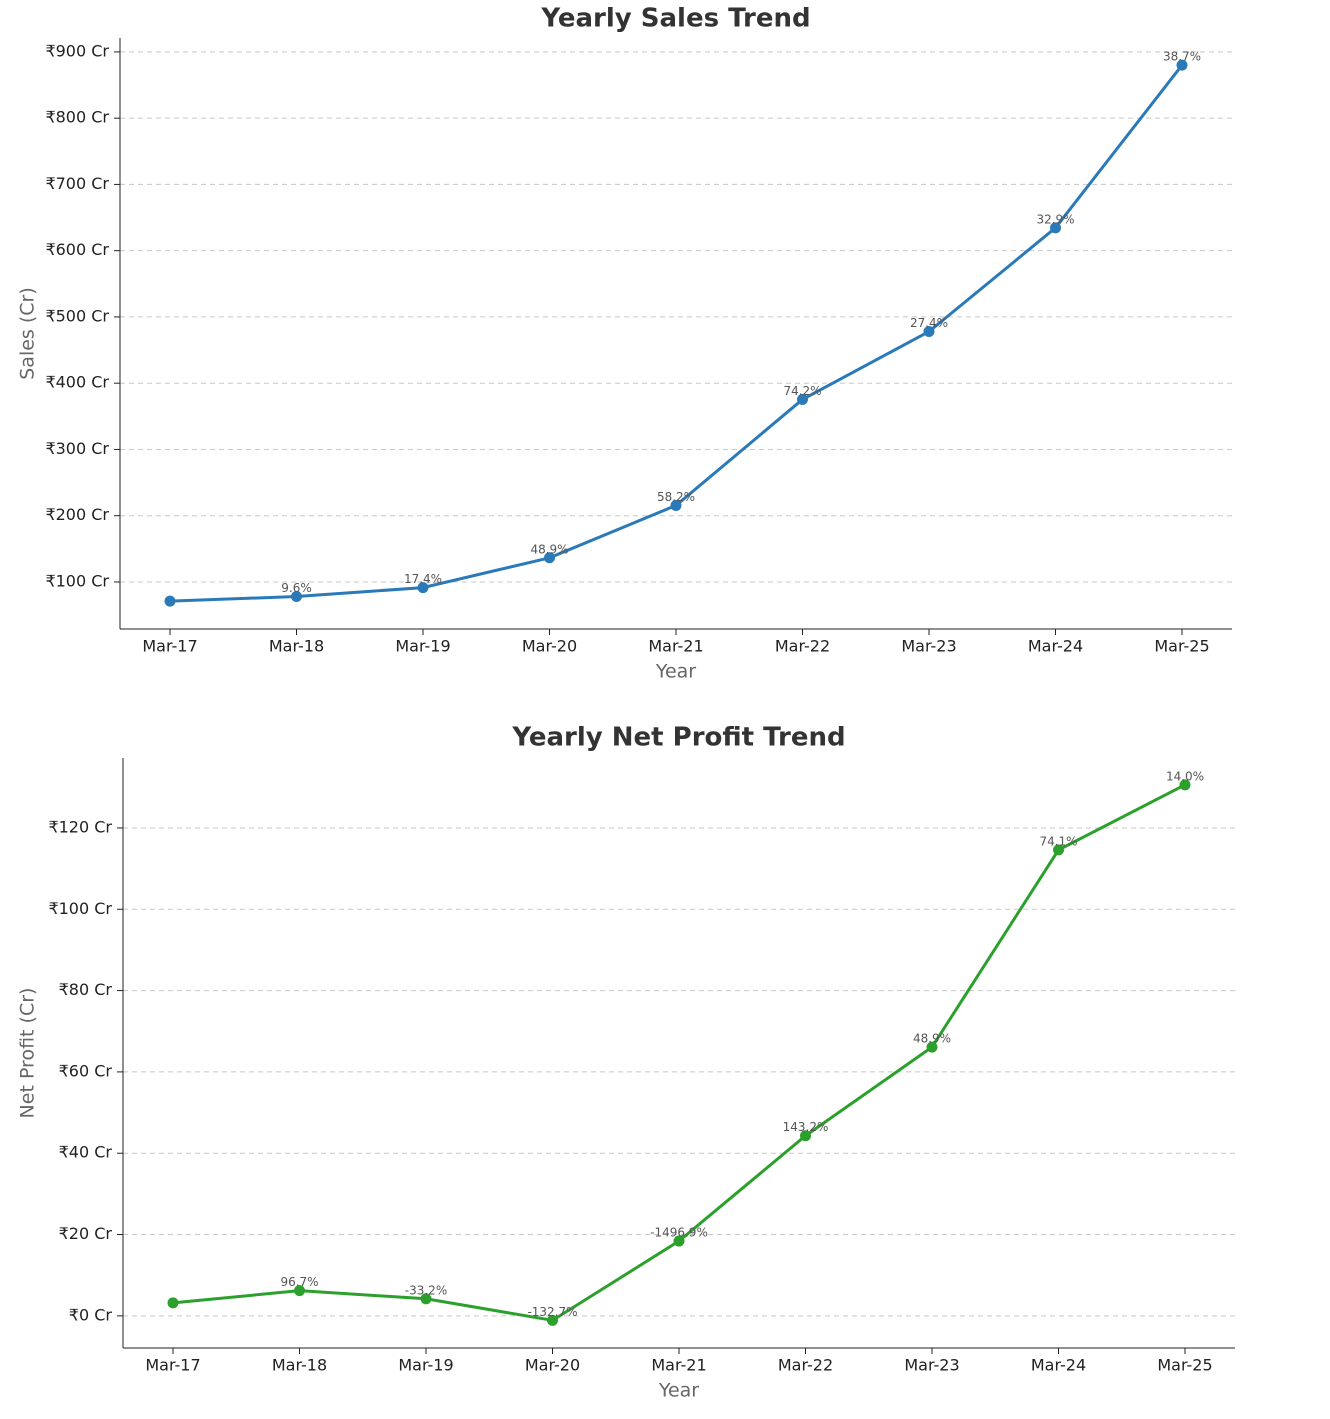 This screenshot has width=1330, height=1419. What do you see at coordinates (91, 1314) in the screenshot?
I see `y-tick-label: ₹0 Cr` at bounding box center [91, 1314].